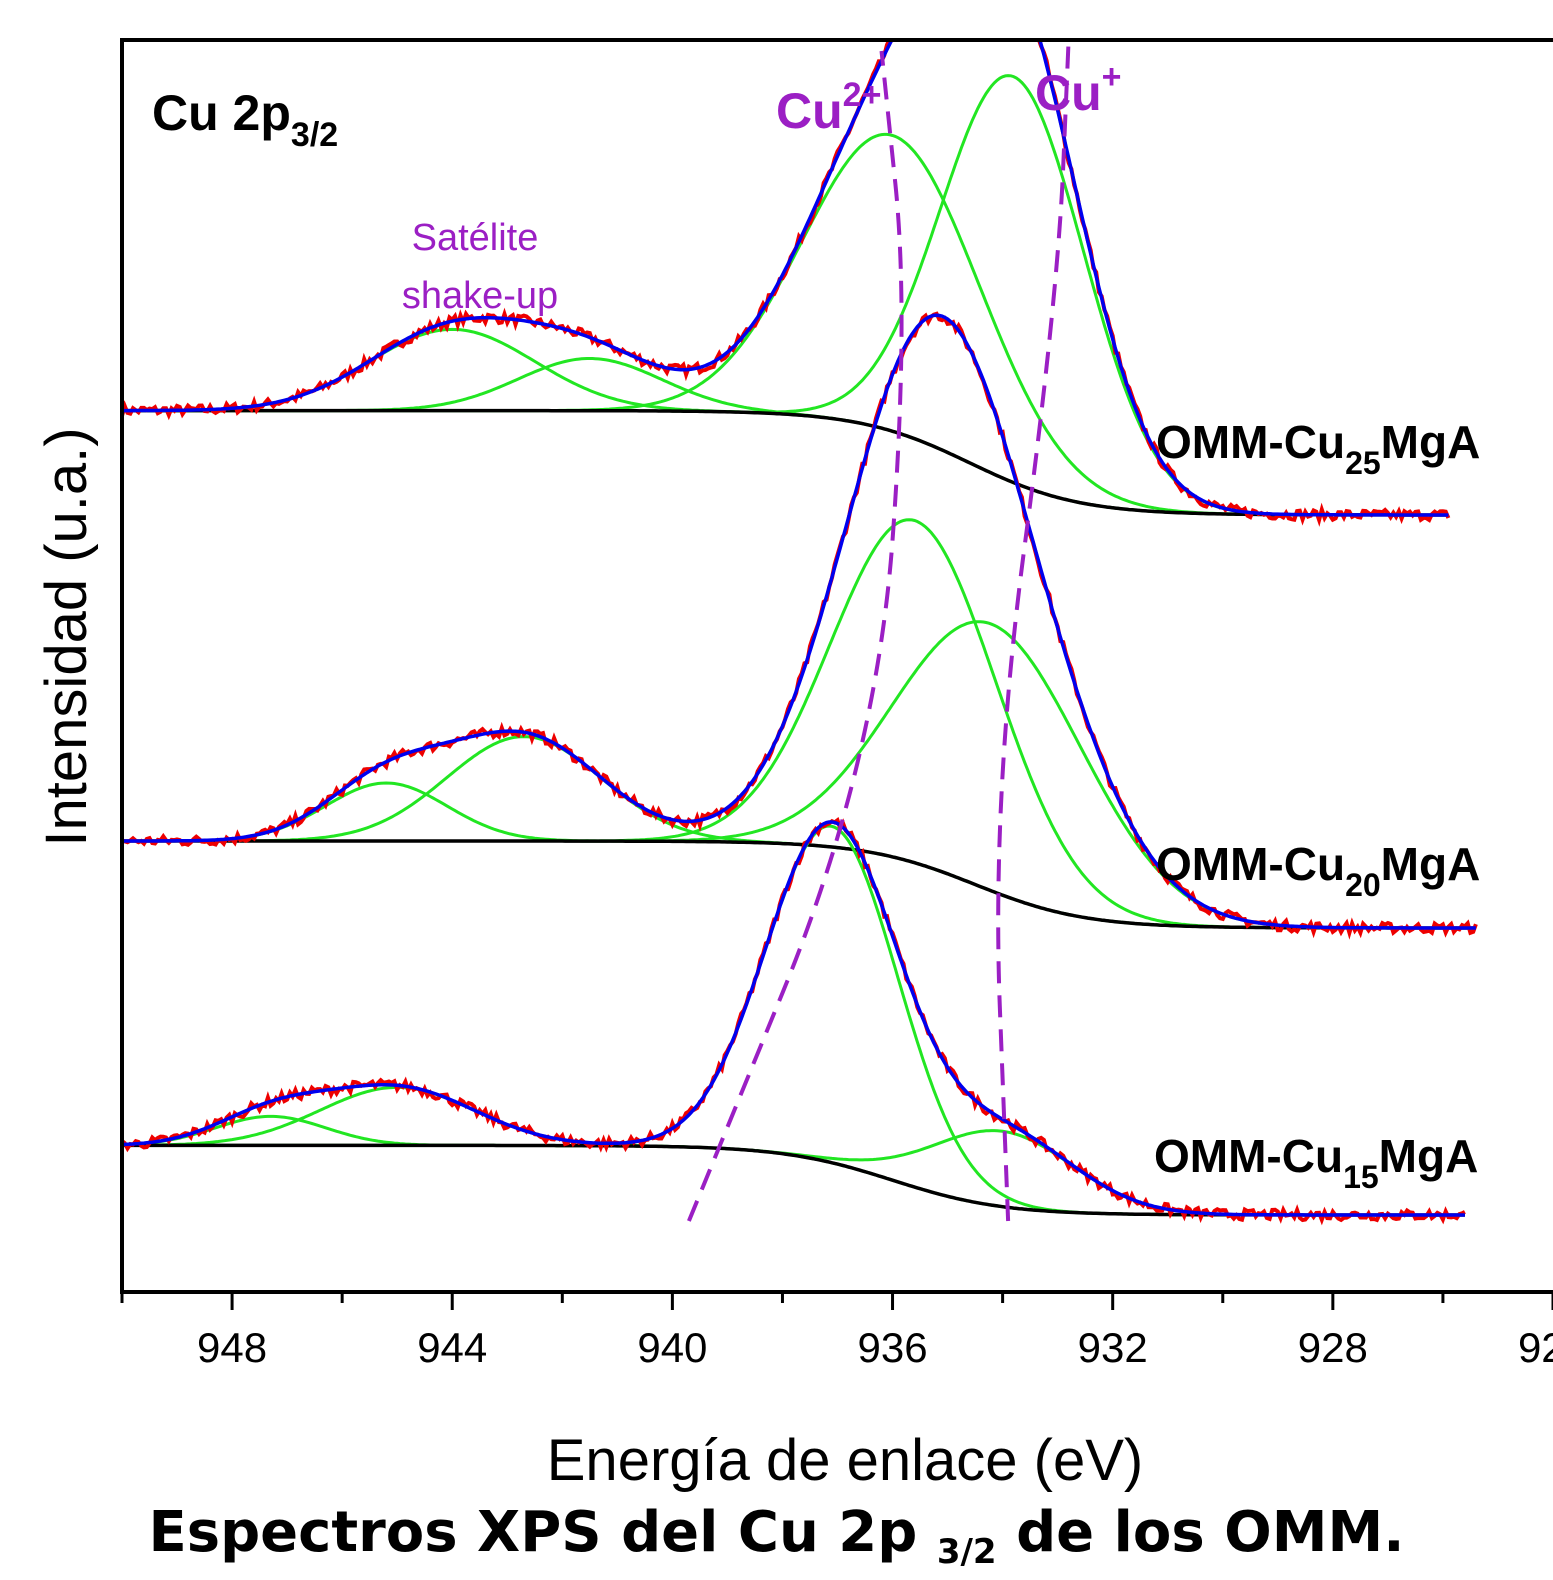  What do you see at coordinates (480, 296) in the screenshot?
I see `satellite-label-line2: shake-up` at bounding box center [480, 296].